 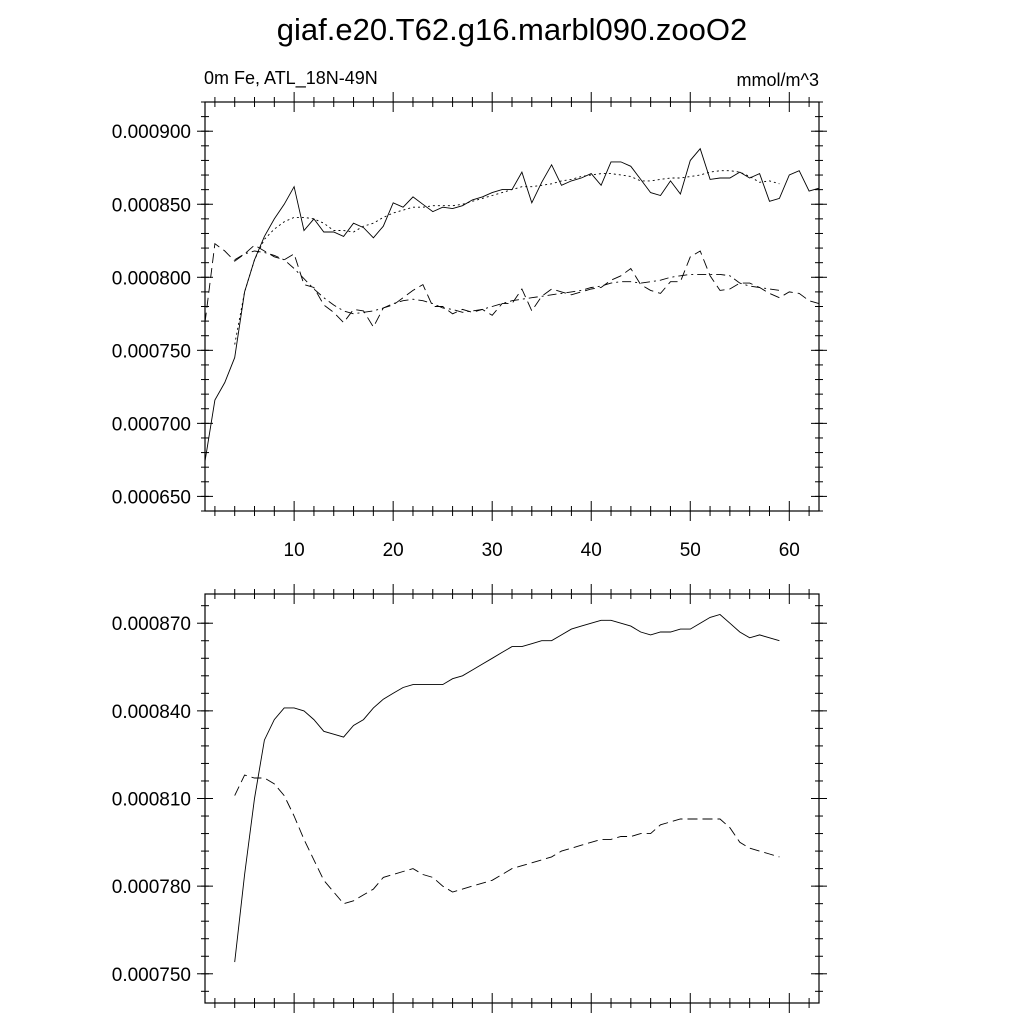 I want to click on top-series-line-dash-dot, so click(x=507, y=282).